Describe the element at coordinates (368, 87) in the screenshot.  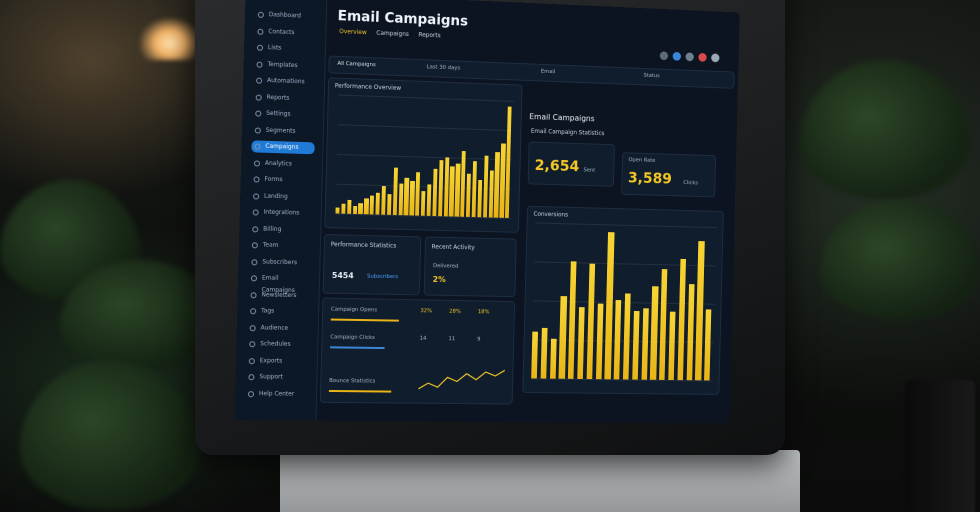
I see `main-chart-title: Performance Overview` at that location.